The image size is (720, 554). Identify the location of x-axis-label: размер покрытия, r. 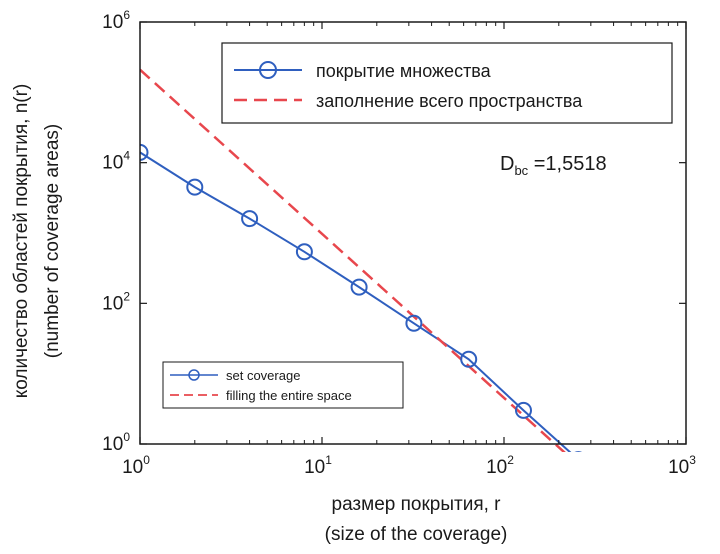
(417, 504).